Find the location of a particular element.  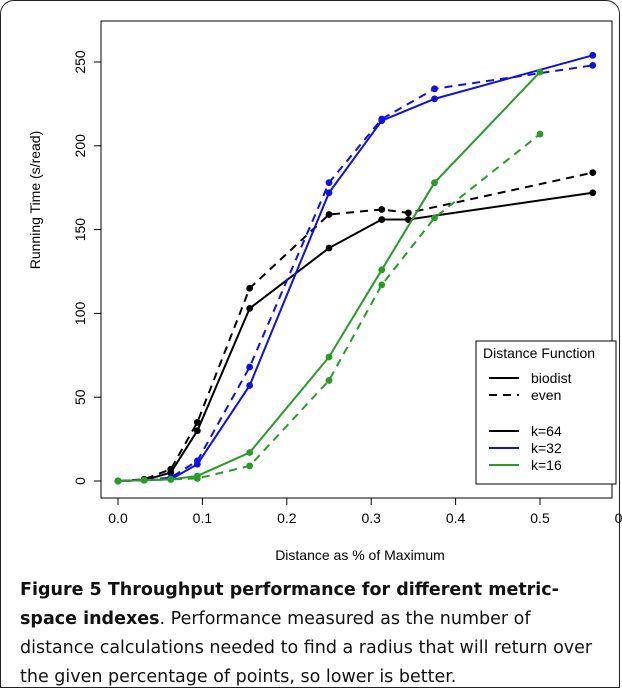

legend-label: k=64 is located at coordinates (546, 431).